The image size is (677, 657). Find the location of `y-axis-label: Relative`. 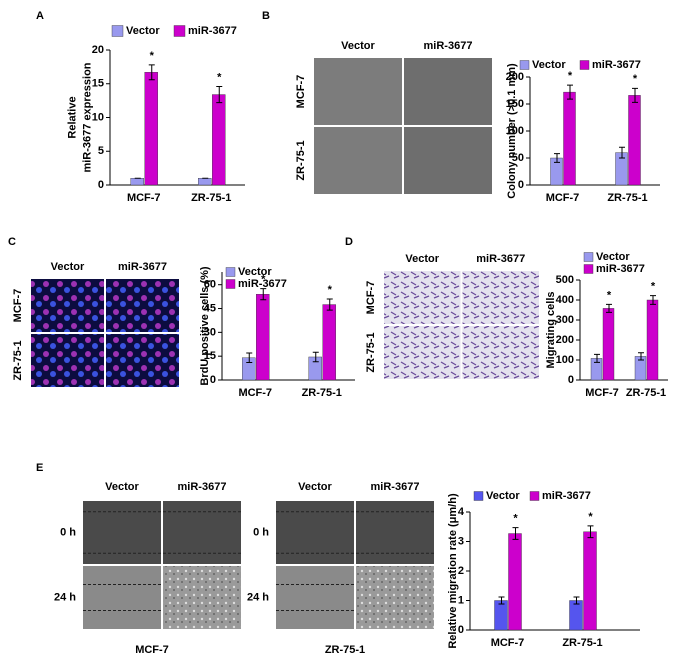

y-axis-label: Relative is located at coordinates (72, 117).